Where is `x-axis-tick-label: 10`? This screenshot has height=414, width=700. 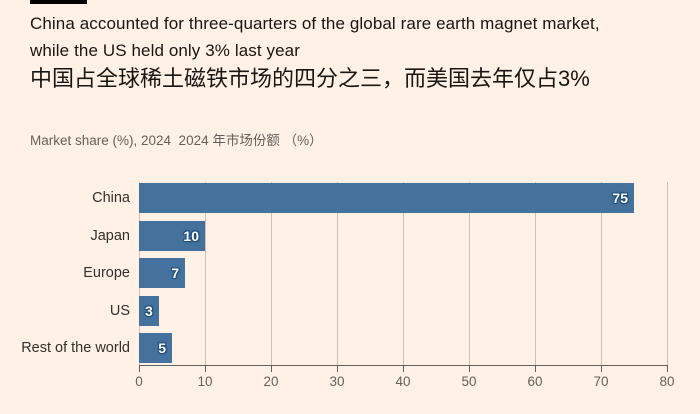
x-axis-tick-label: 10 is located at coordinates (205, 381).